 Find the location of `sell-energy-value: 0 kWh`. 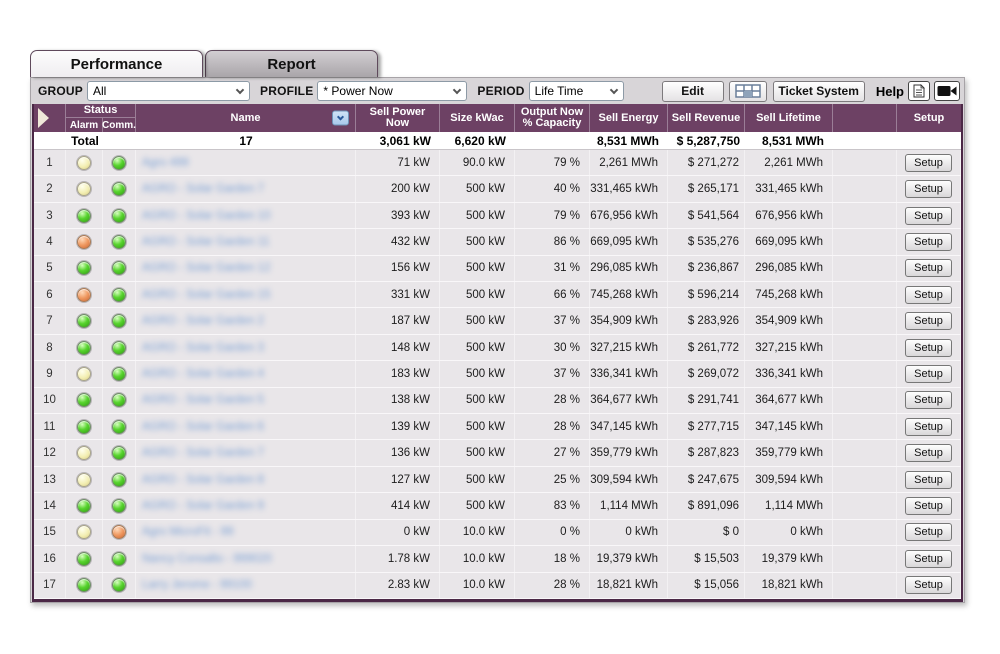

sell-energy-value: 0 kWh is located at coordinates (629, 532).